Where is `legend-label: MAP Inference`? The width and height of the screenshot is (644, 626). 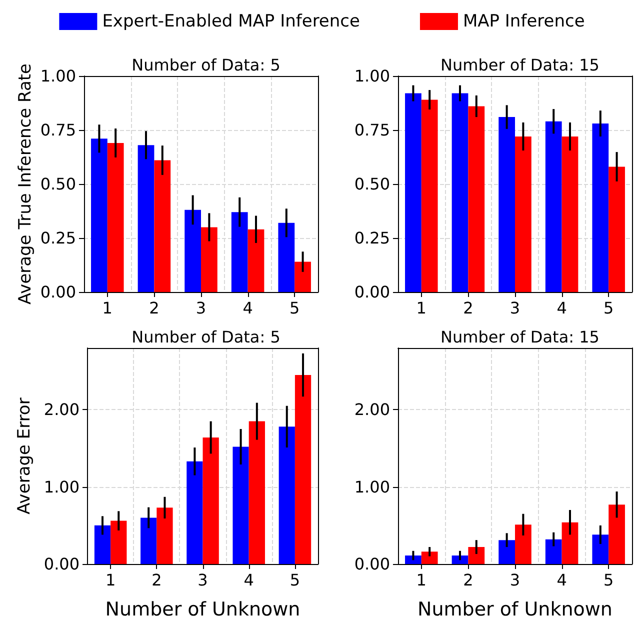 legend-label: MAP Inference is located at coordinates (523, 22).